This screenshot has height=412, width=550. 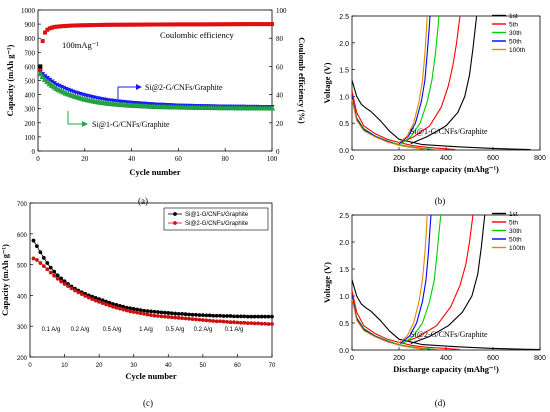 What do you see at coordinates (30, 82) in the screenshot?
I see `y-tick-label: 500` at bounding box center [30, 82].